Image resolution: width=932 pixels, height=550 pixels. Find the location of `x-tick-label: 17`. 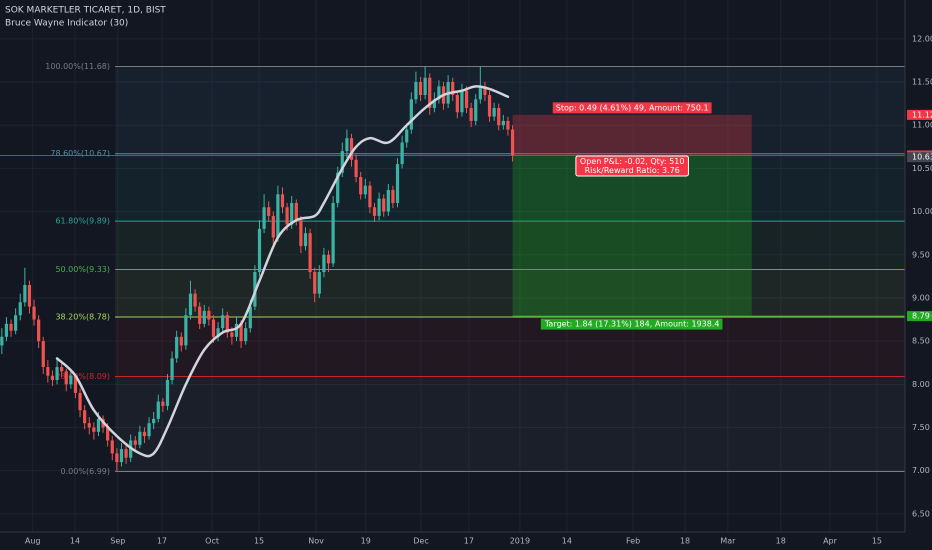

x-tick-label: 17 is located at coordinates (469, 541).